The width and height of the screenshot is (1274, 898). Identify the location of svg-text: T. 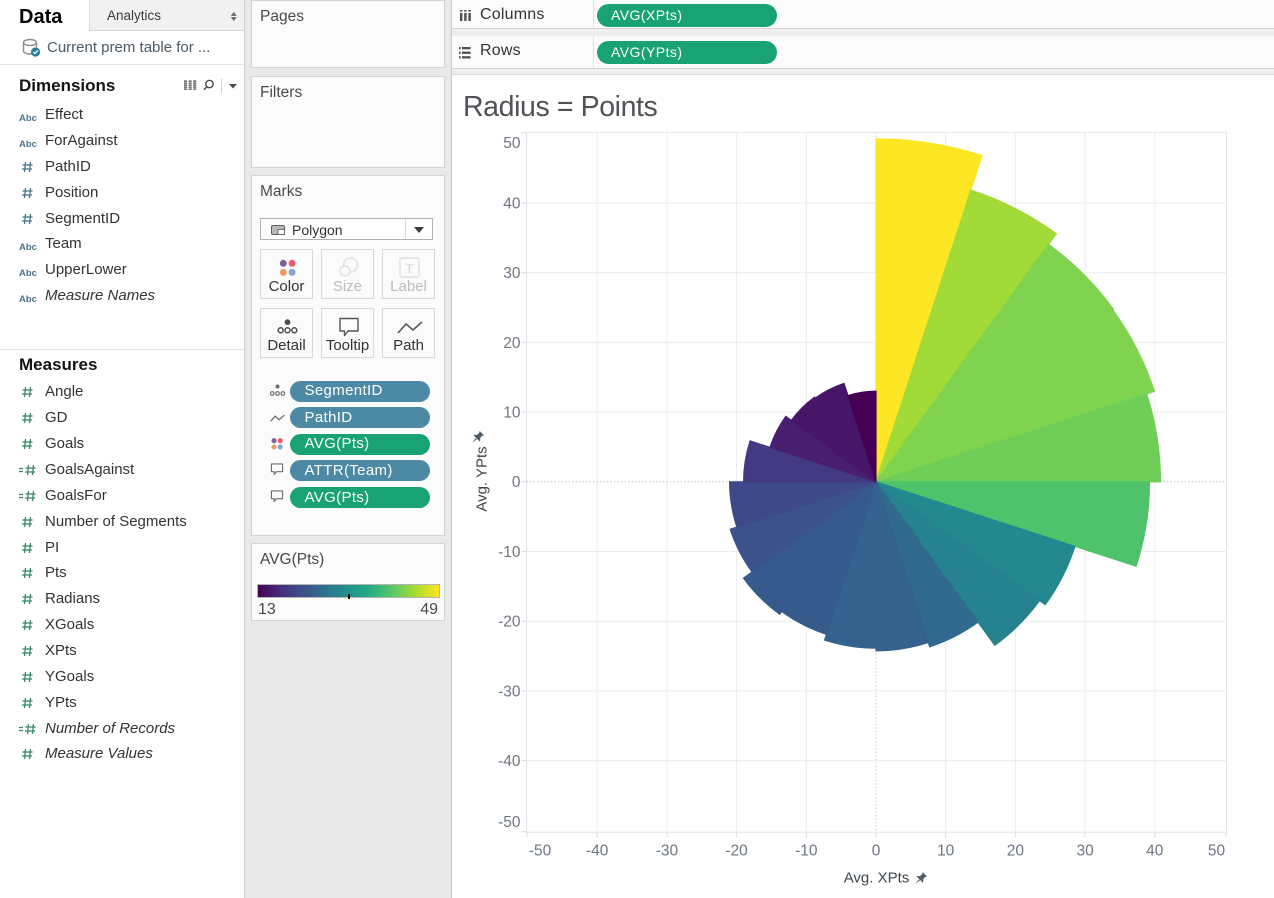
(410, 268).